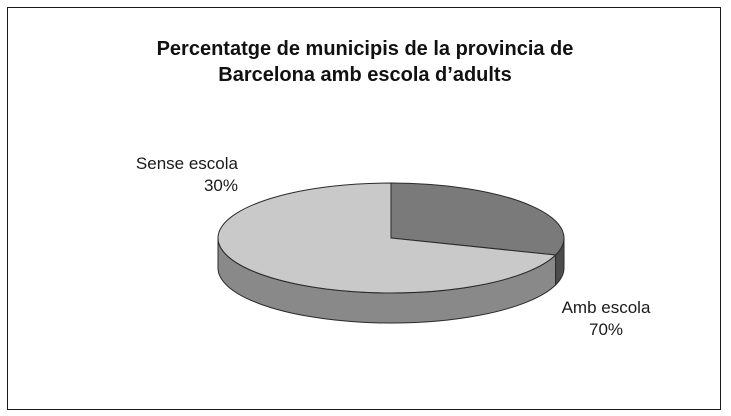  Describe the element at coordinates (387, 238) in the screenshot. I see `pie-slice-amb-escola` at that location.